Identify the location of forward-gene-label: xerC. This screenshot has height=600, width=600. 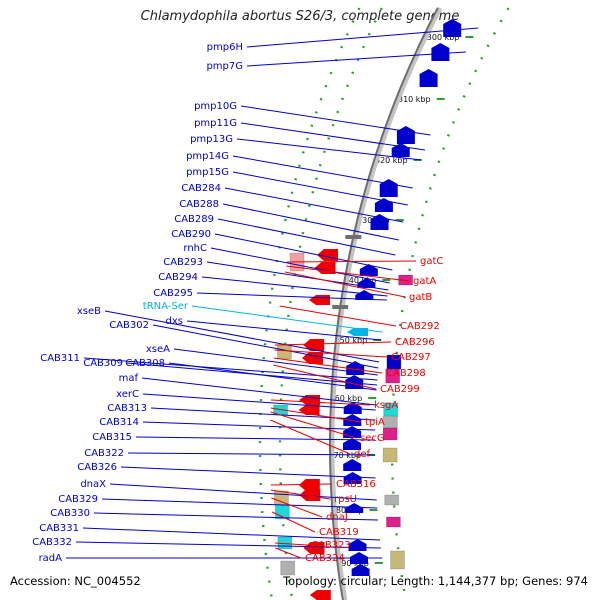
(127, 394).